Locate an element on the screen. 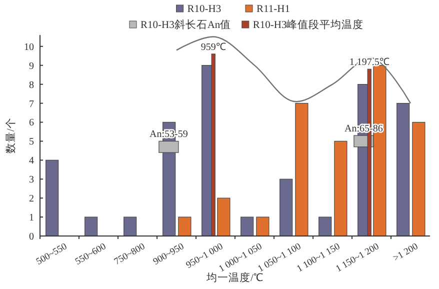 The image size is (439, 289). legend-label: R10-H3 is located at coordinates (204, 9).